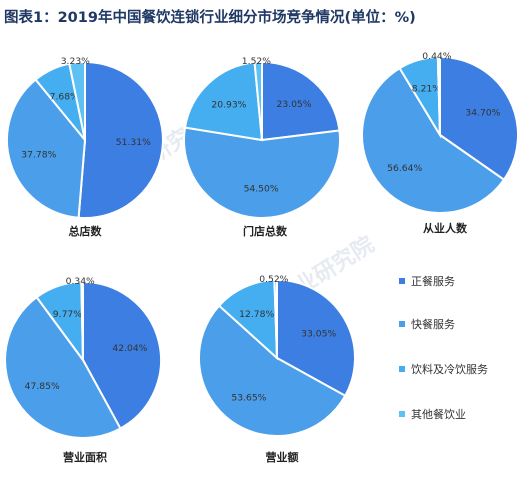  What do you see at coordinates (85, 457) in the screenshot?
I see `pie-chart-title: 营业面积` at bounding box center [85, 457].